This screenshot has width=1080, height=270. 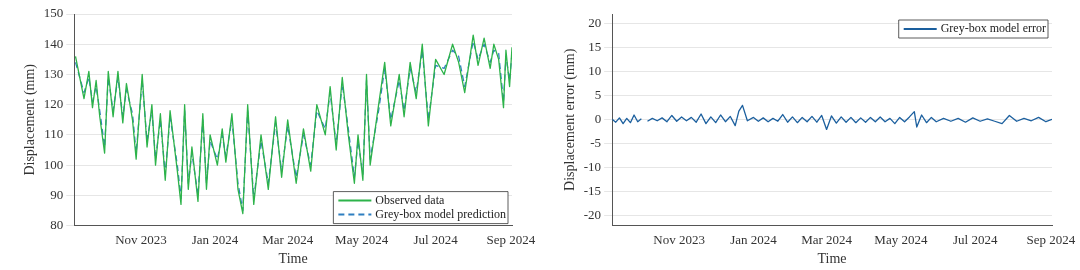 What do you see at coordinates (592, 191) in the screenshot?
I see `y-tick-label: -15` at bounding box center [592, 191].